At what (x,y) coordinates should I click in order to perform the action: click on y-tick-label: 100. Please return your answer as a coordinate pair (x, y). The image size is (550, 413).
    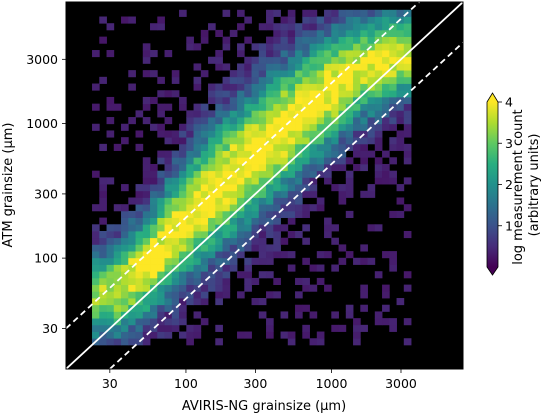
    Looking at the image, I should click on (46, 258).